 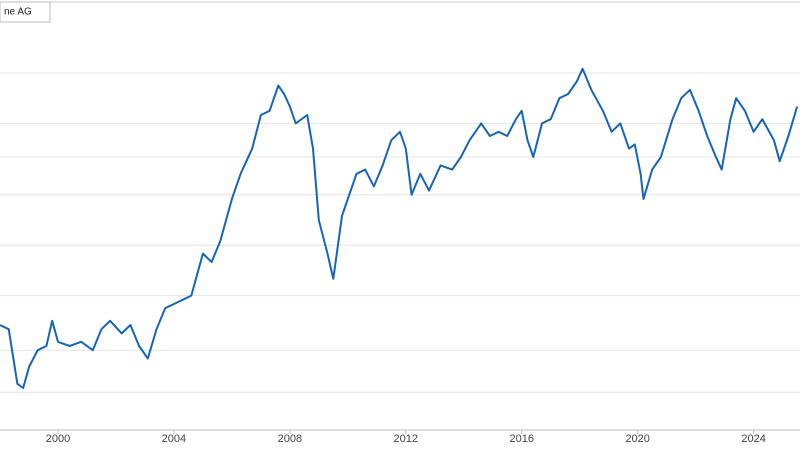 What do you see at coordinates (18, 12) in the screenshot?
I see `legend-text: ne AG` at bounding box center [18, 12].